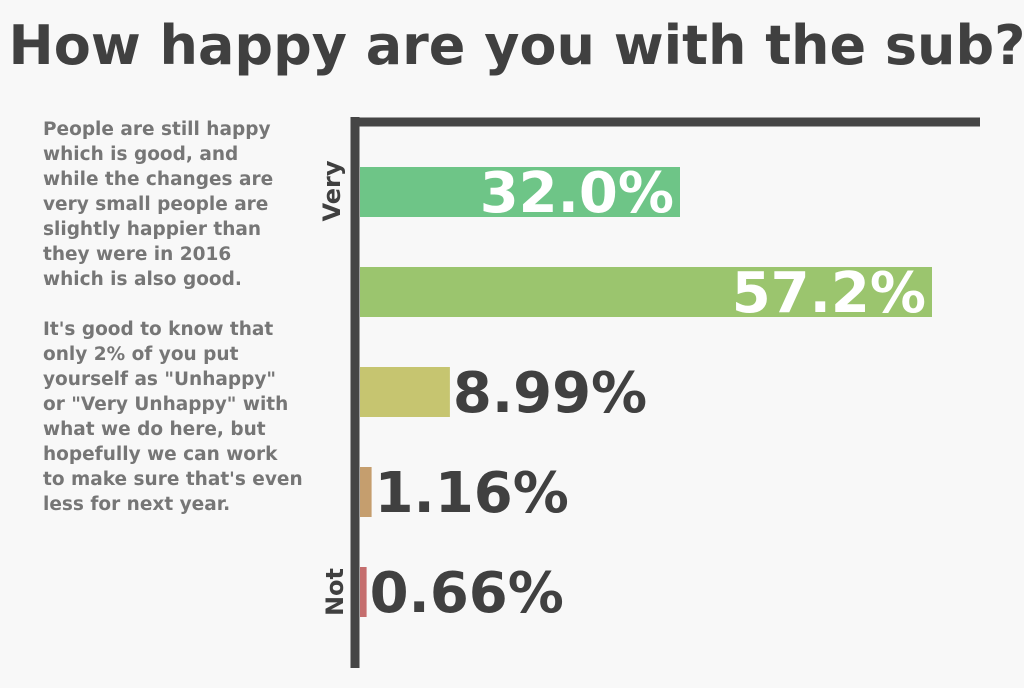 This screenshot has width=1024, height=688. I want to click on bar-value-label: 8.99%, so click(550, 393).